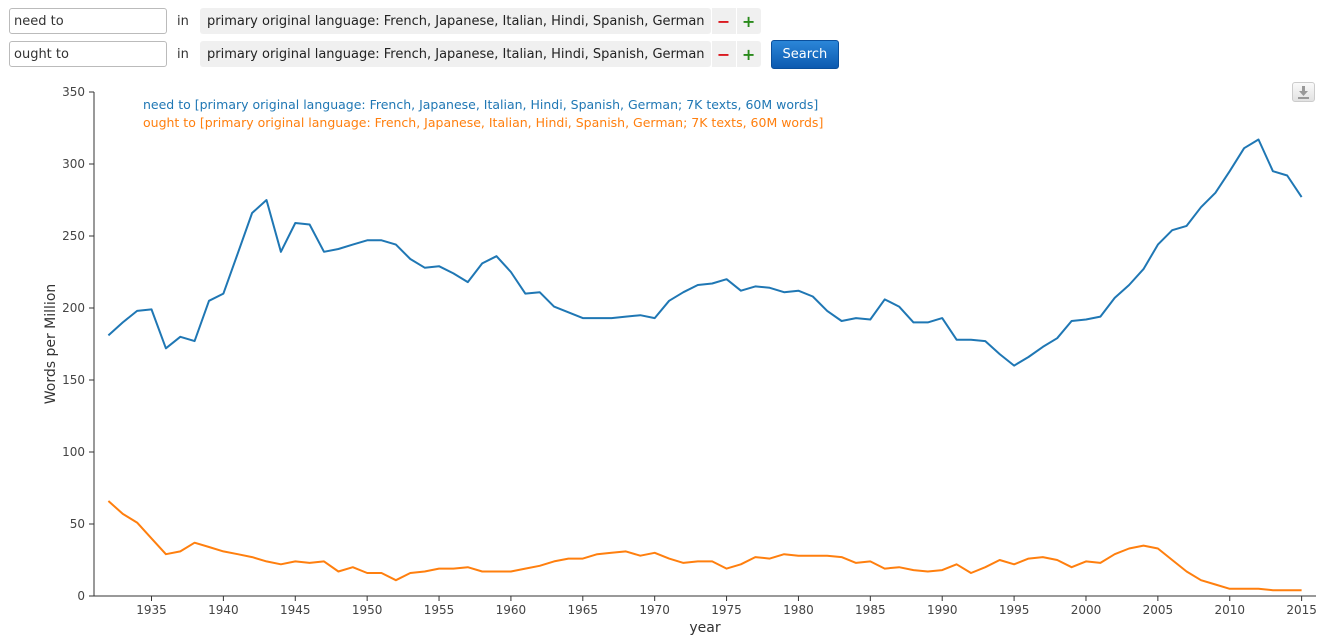 The height and width of the screenshot is (637, 1320). Describe the element at coordinates (583, 610) in the screenshot. I see `x-tick-label: 1965` at that location.